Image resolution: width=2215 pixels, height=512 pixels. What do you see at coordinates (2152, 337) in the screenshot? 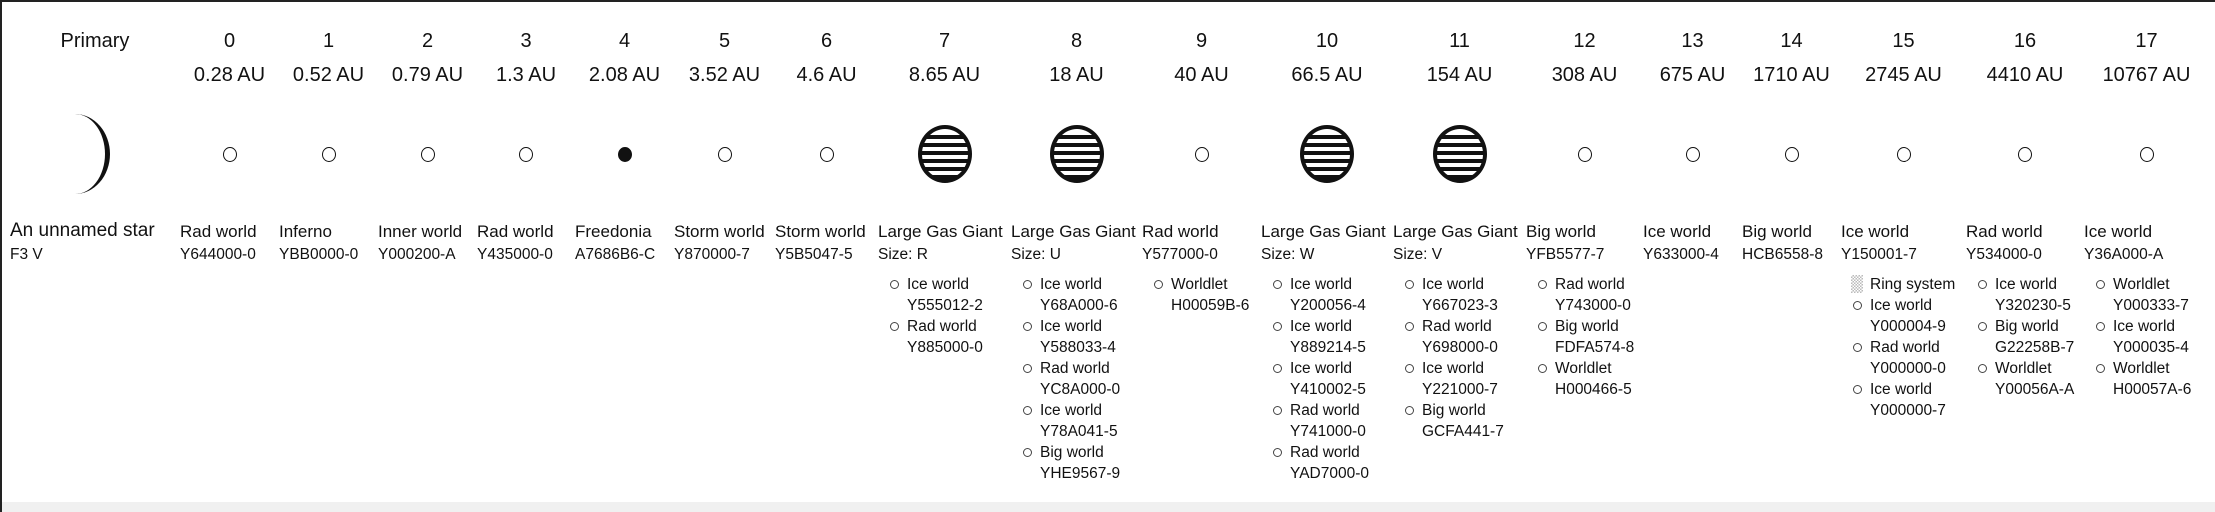
I see `satellite-item: Ice world Y000035-4` at bounding box center [2152, 337].